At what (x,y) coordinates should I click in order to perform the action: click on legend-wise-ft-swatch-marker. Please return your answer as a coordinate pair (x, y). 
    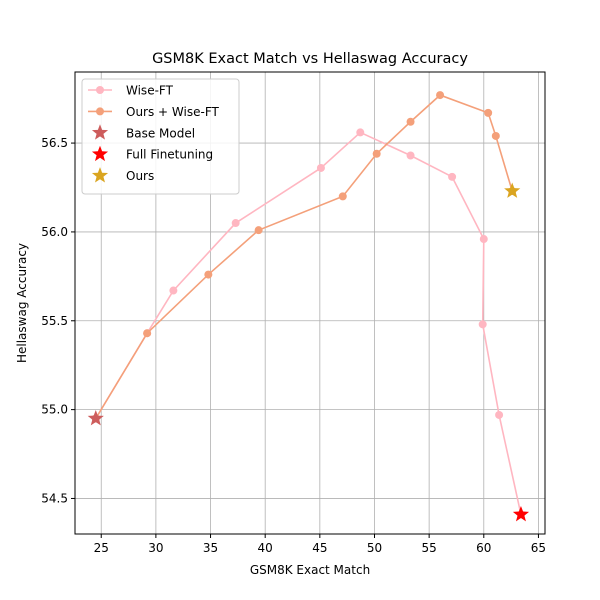
    Looking at the image, I should click on (100, 90).